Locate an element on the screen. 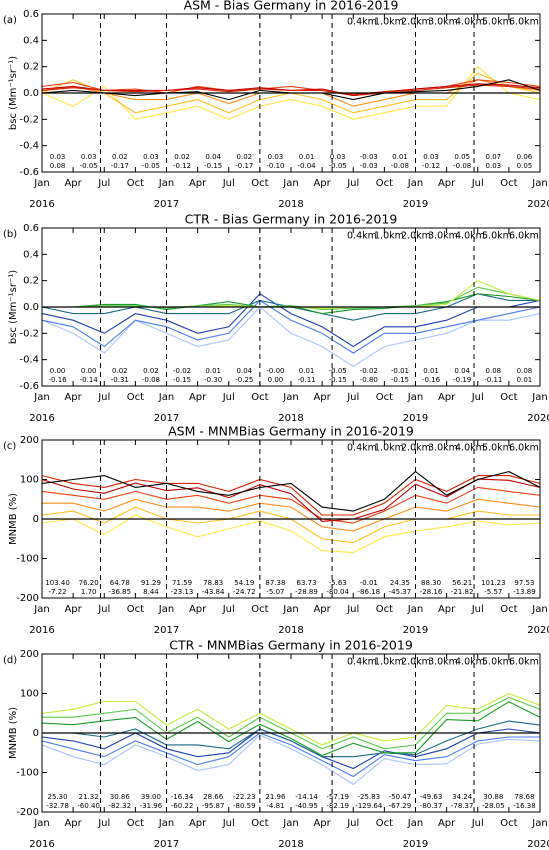  annotation-value: -49.63 is located at coordinates (431, 797).